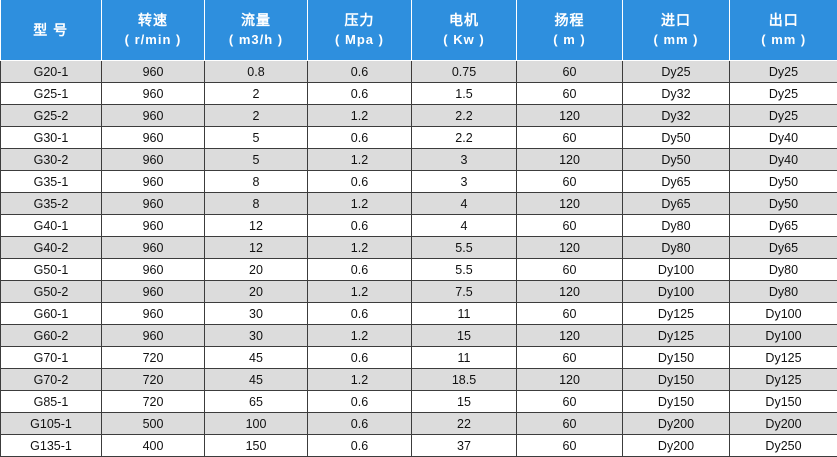 The image size is (837, 457). I want to click on column-header-title: 电机, so click(464, 20).